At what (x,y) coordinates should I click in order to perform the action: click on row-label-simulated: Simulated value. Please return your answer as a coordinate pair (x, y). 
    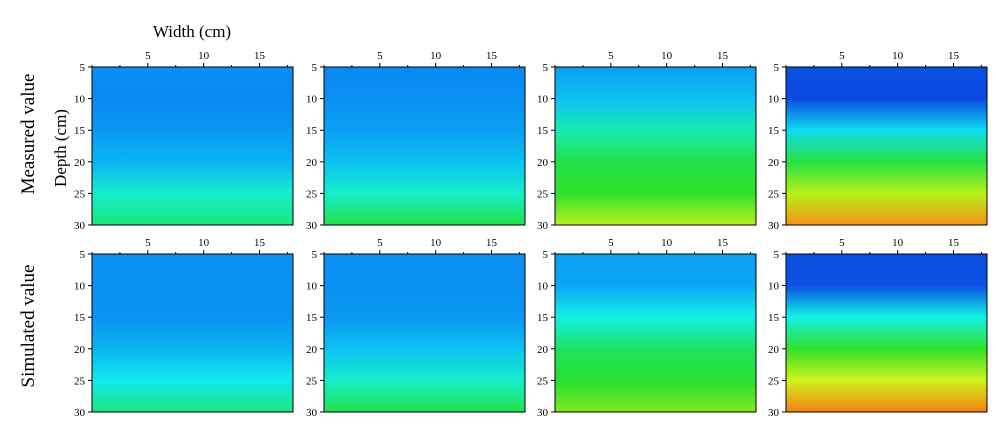
    Looking at the image, I should click on (28, 326).